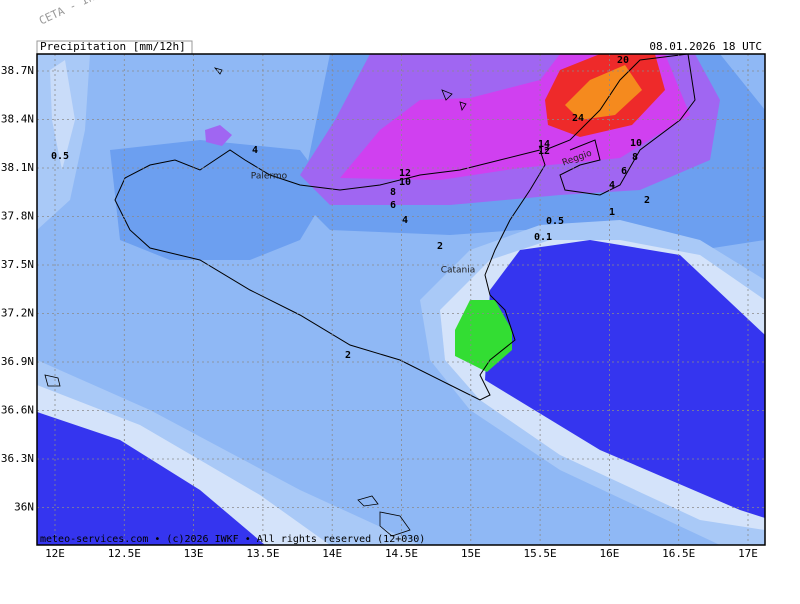  I want to click on watermark: CETA - In, so click(67, 13).